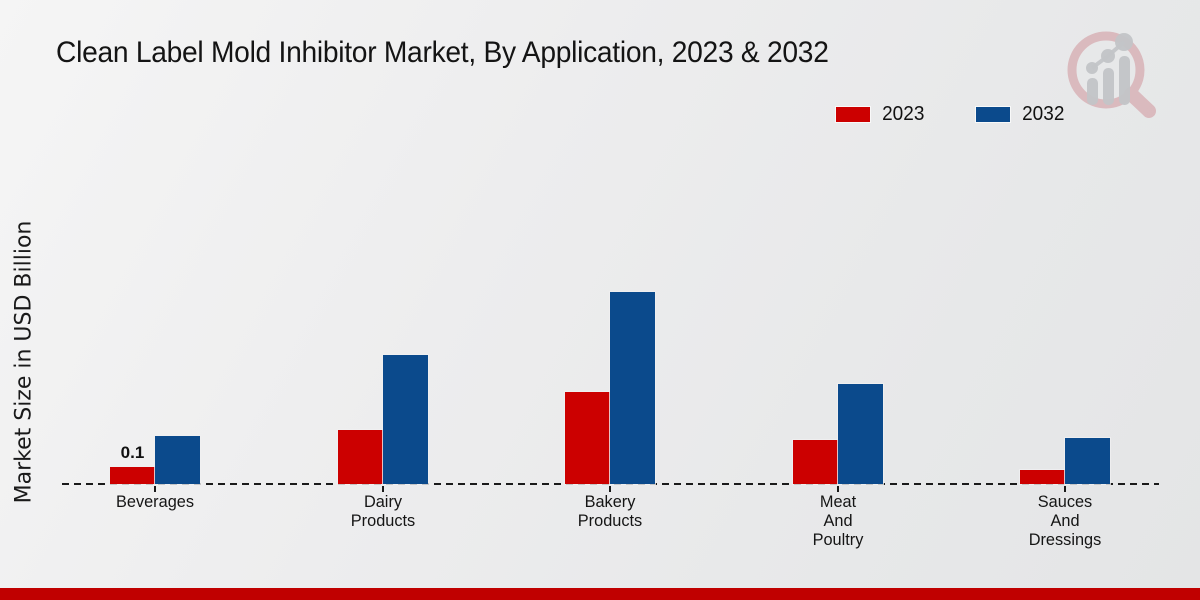 The height and width of the screenshot is (600, 1200). What do you see at coordinates (1065, 489) in the screenshot?
I see `x-axis-tick-sauces-and-dressings` at bounding box center [1065, 489].